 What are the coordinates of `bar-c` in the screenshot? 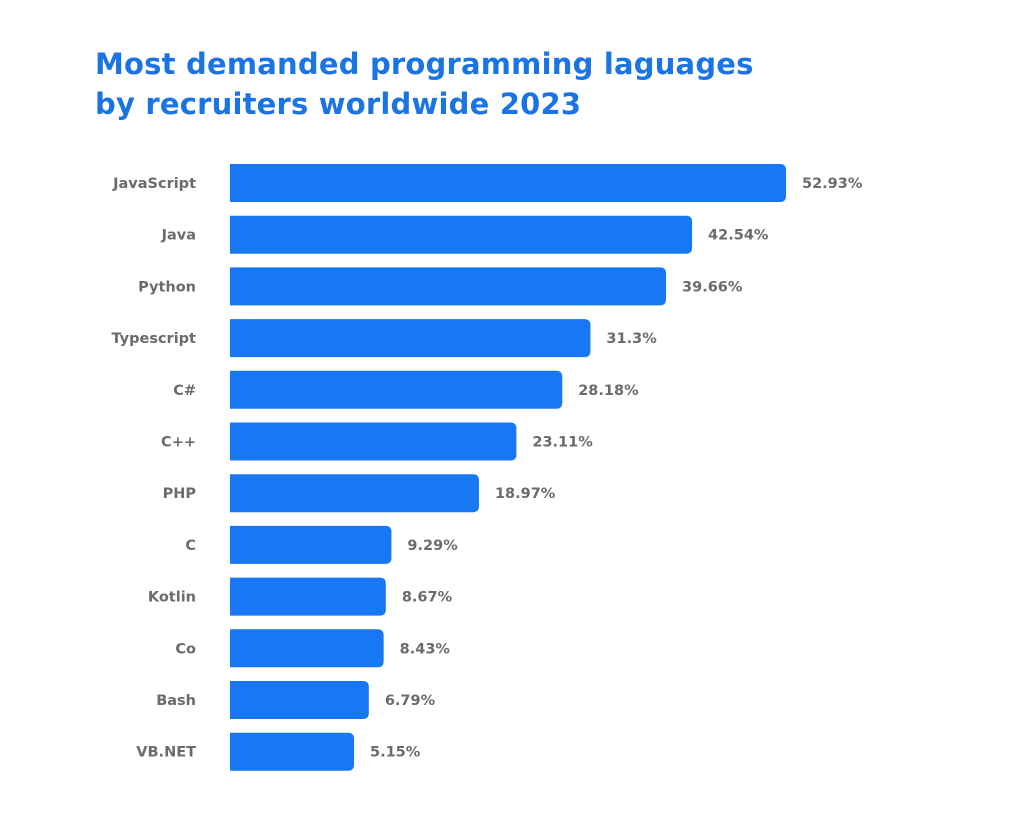 It's located at (311, 544).